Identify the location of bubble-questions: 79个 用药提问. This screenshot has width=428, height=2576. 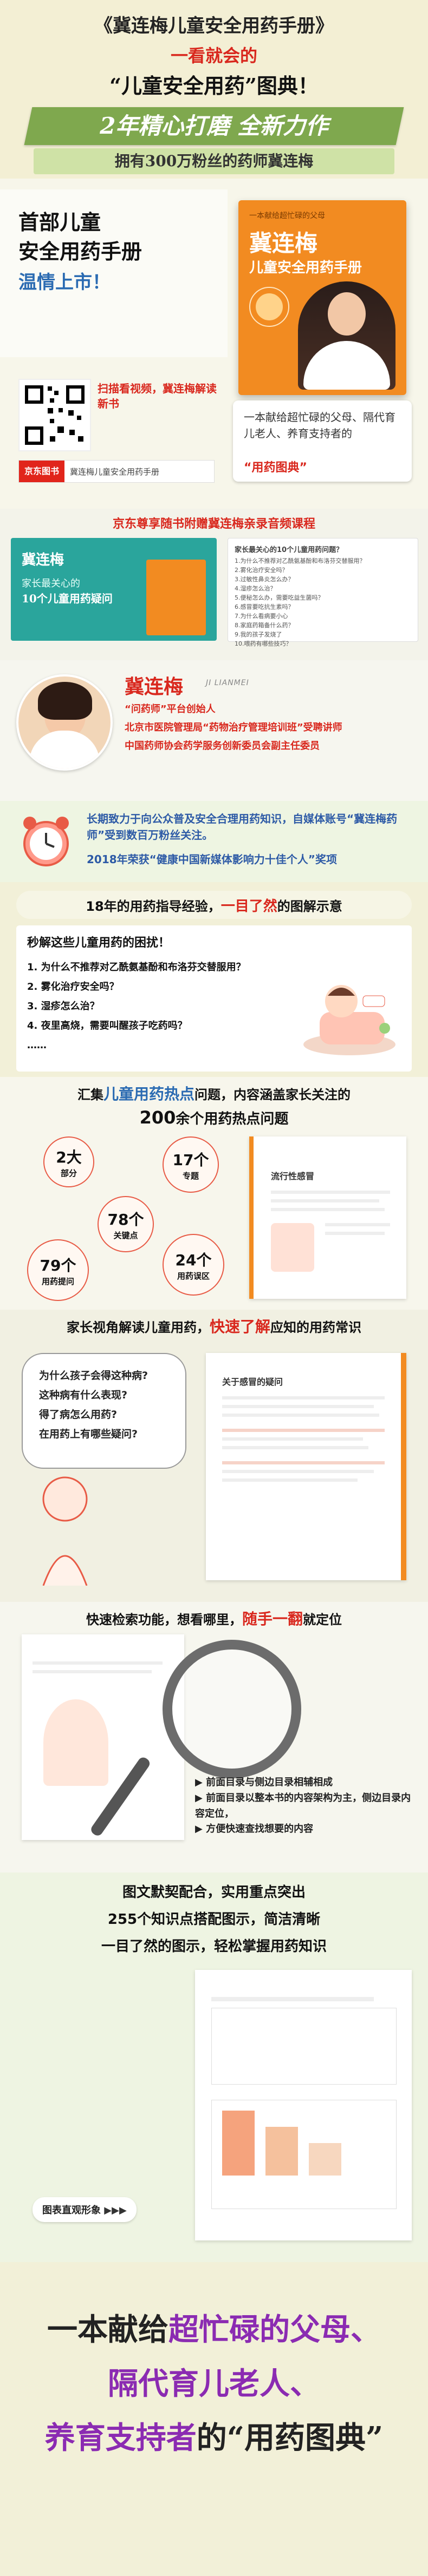
(58, 1270).